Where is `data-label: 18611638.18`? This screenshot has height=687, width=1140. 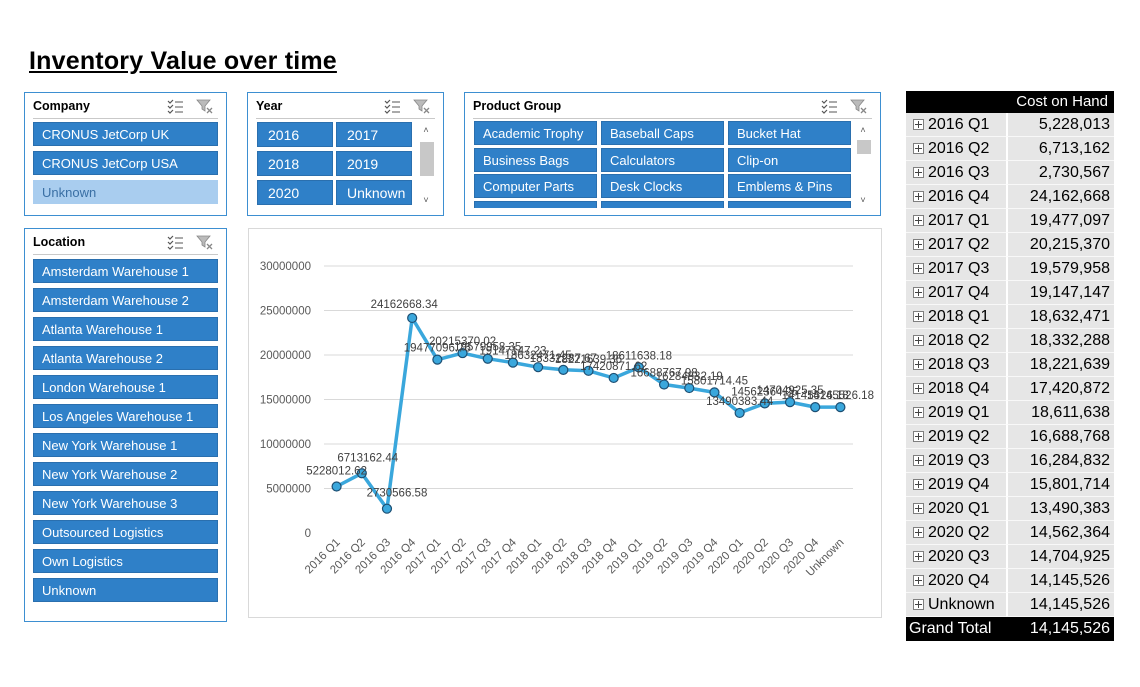
data-label: 18611638.18 is located at coordinates (639, 356).